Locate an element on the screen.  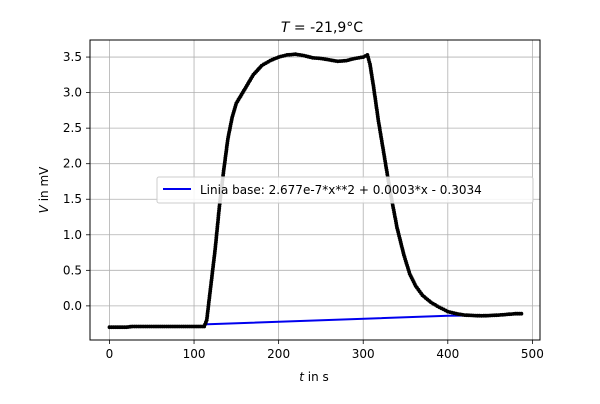
y-tick-label: 2.5 is located at coordinates (72, 128).